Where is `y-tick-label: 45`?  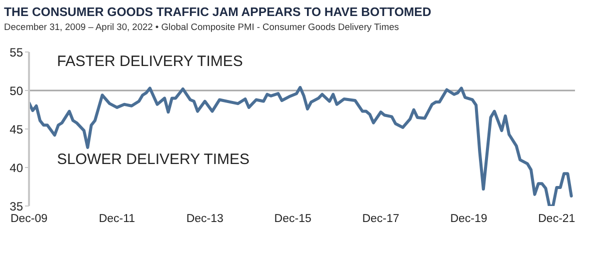 y-tick-label: 45 is located at coordinates (17, 129).